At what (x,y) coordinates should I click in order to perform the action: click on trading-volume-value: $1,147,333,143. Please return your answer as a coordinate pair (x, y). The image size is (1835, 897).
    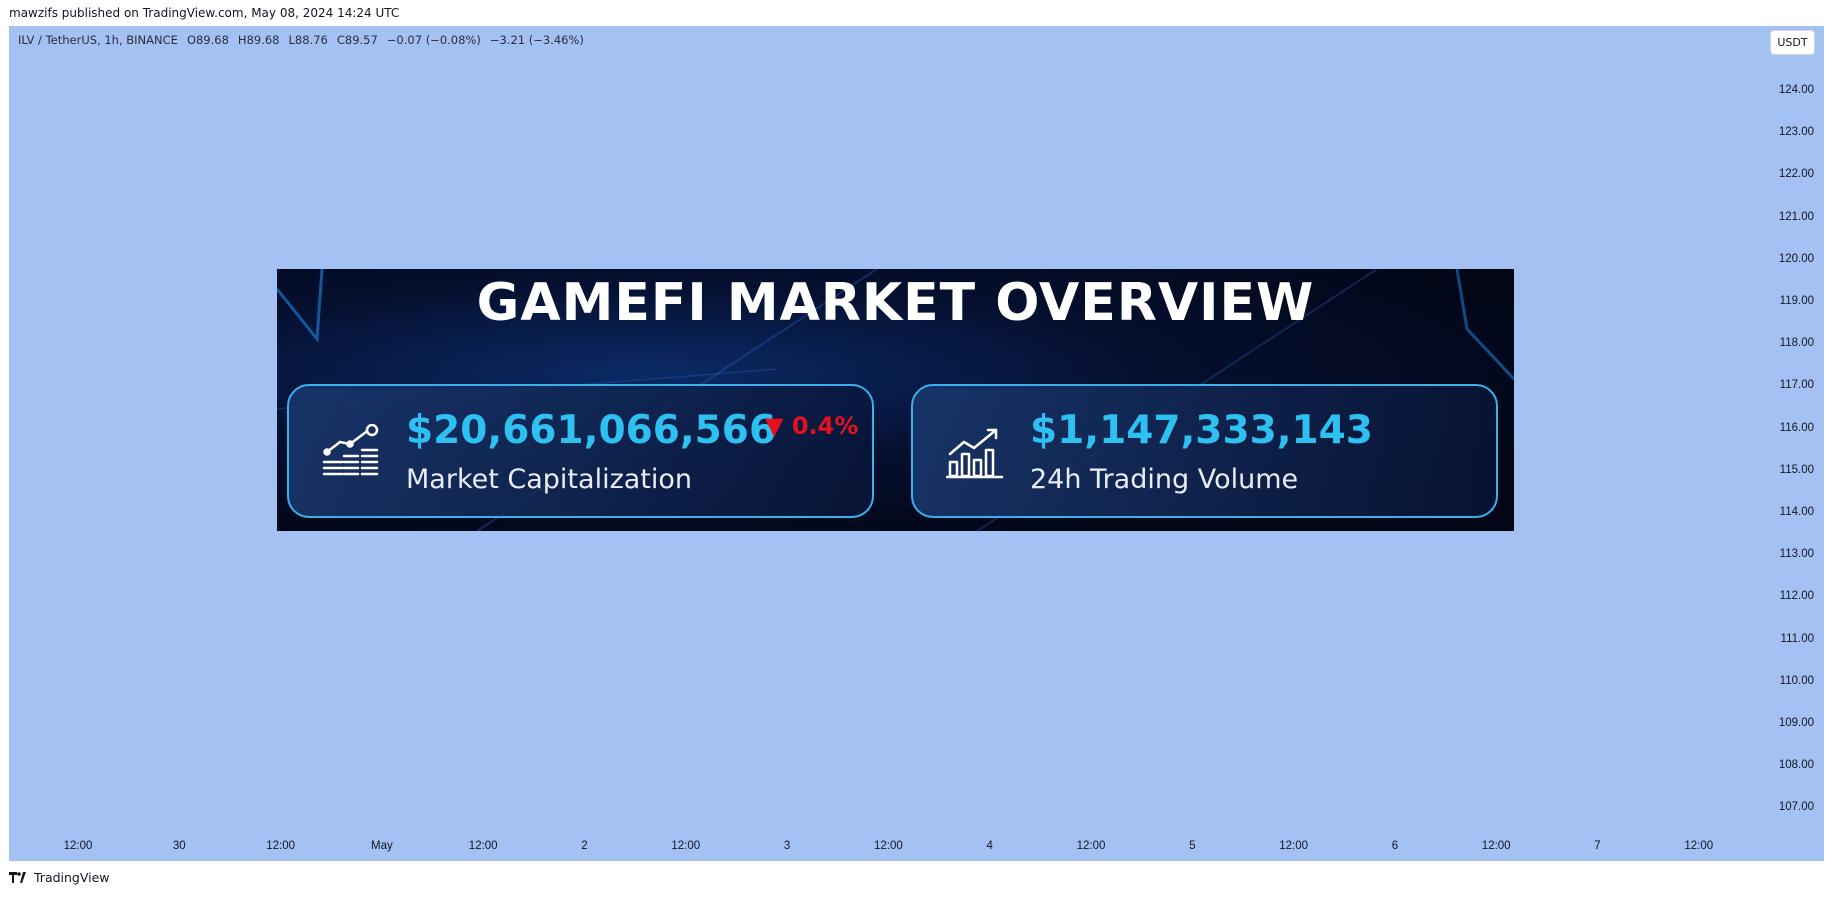
    Looking at the image, I should click on (1201, 430).